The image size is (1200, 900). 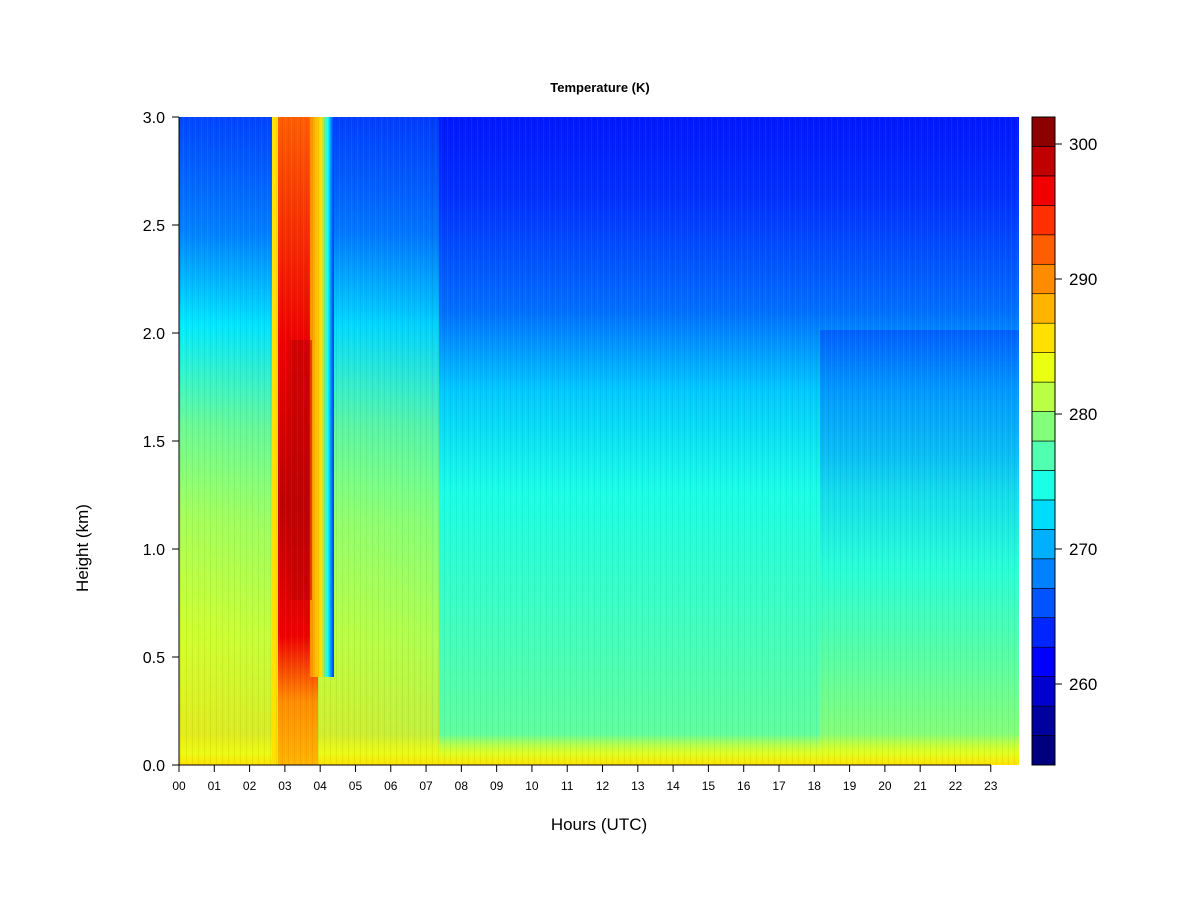 What do you see at coordinates (285, 786) in the screenshot?
I see `x-tick-label: 03` at bounding box center [285, 786].